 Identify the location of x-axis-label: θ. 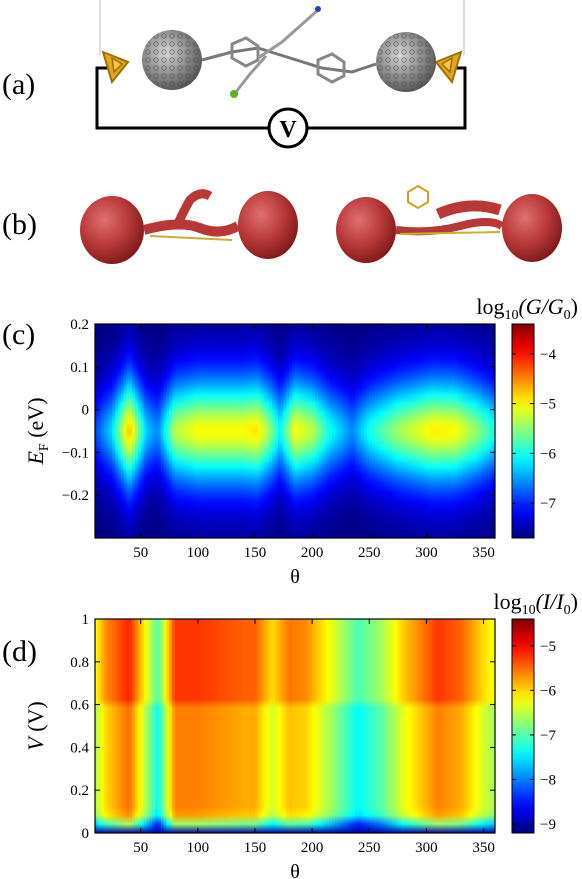
(295, 870).